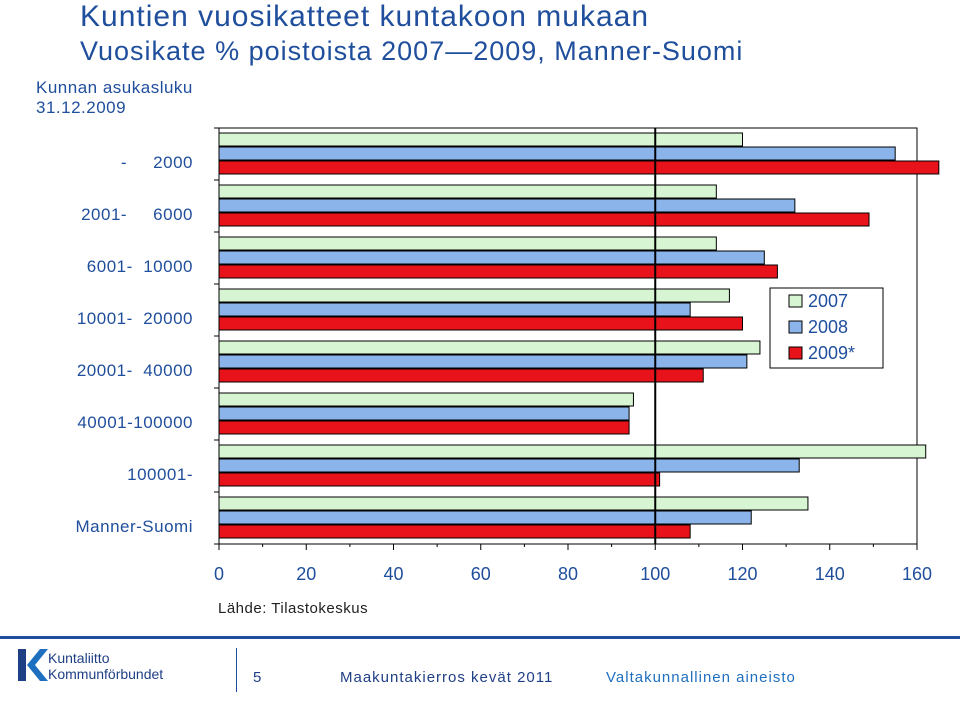 Image resolution: width=960 pixels, height=705 pixels. What do you see at coordinates (157, 162) in the screenshot?
I see `category-label: - 2000` at bounding box center [157, 162].